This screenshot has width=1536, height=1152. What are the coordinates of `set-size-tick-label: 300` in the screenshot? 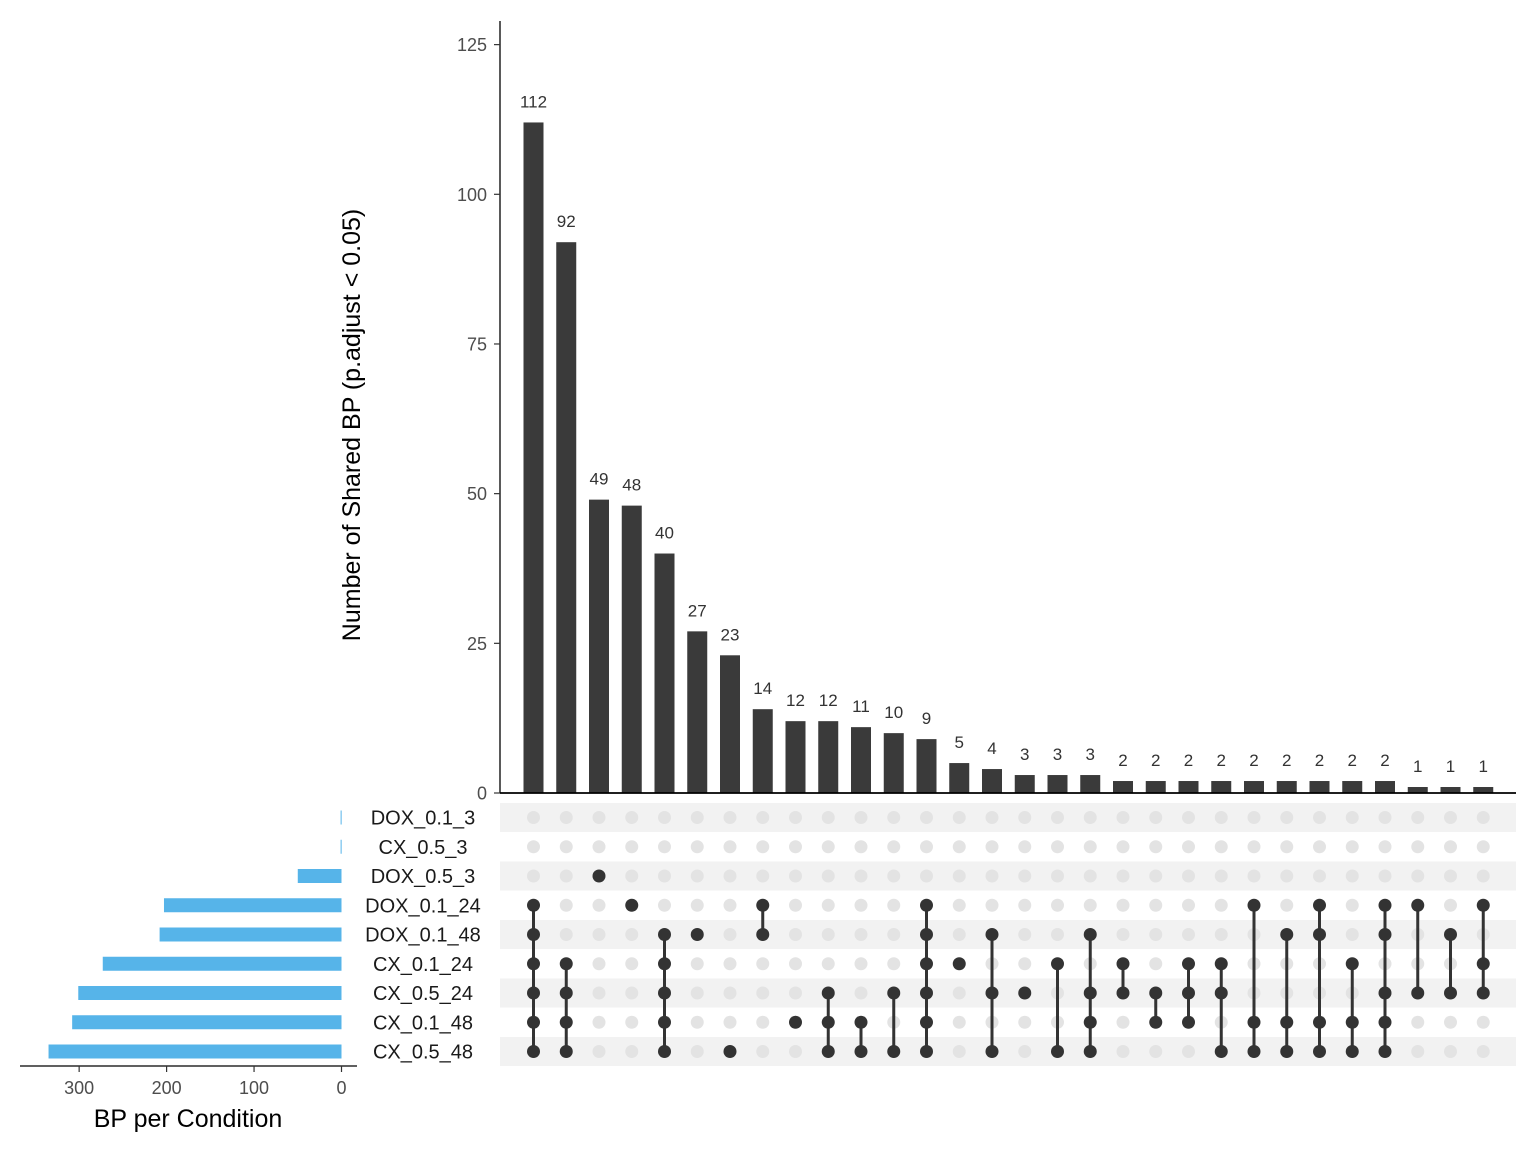 It's located at (79, 1088).